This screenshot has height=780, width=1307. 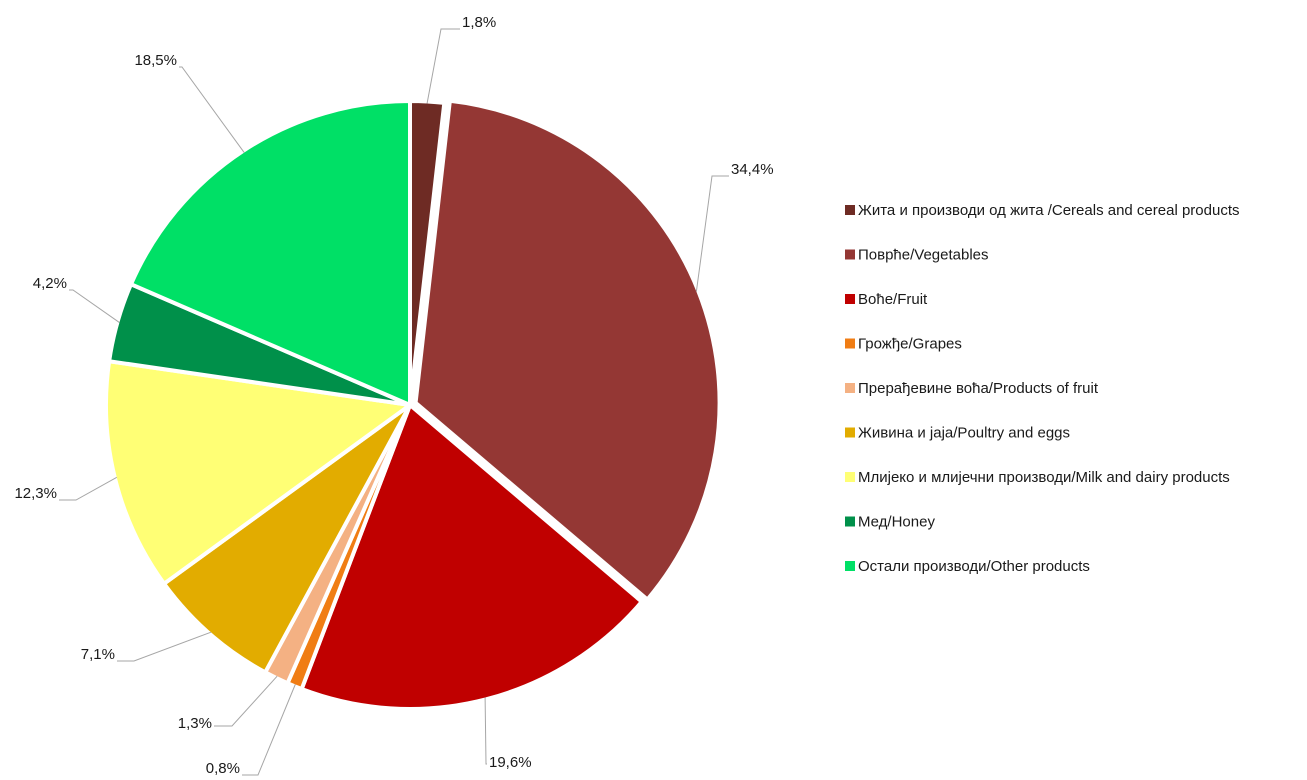 What do you see at coordinates (35, 493) in the screenshot?
I see `data-label: 12,3%` at bounding box center [35, 493].